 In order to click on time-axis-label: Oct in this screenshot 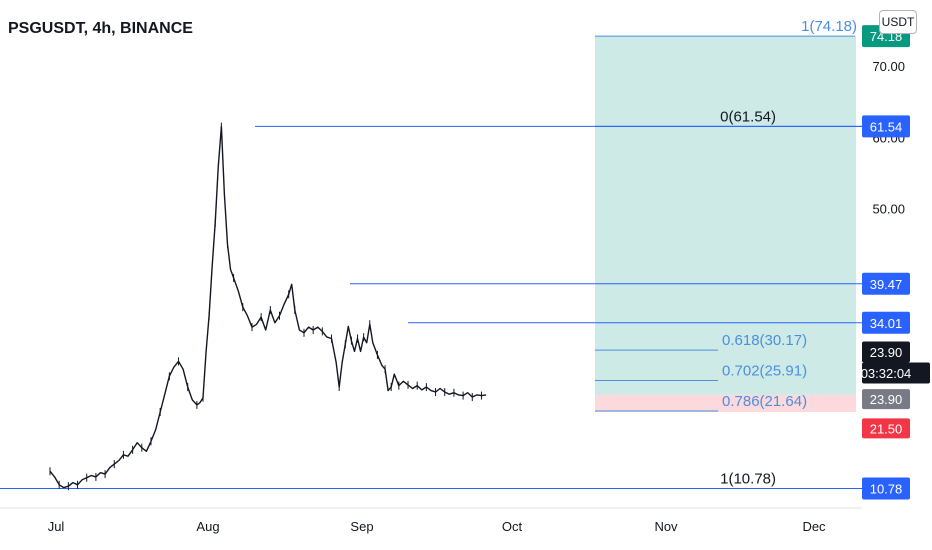, I will do `click(512, 526)`.